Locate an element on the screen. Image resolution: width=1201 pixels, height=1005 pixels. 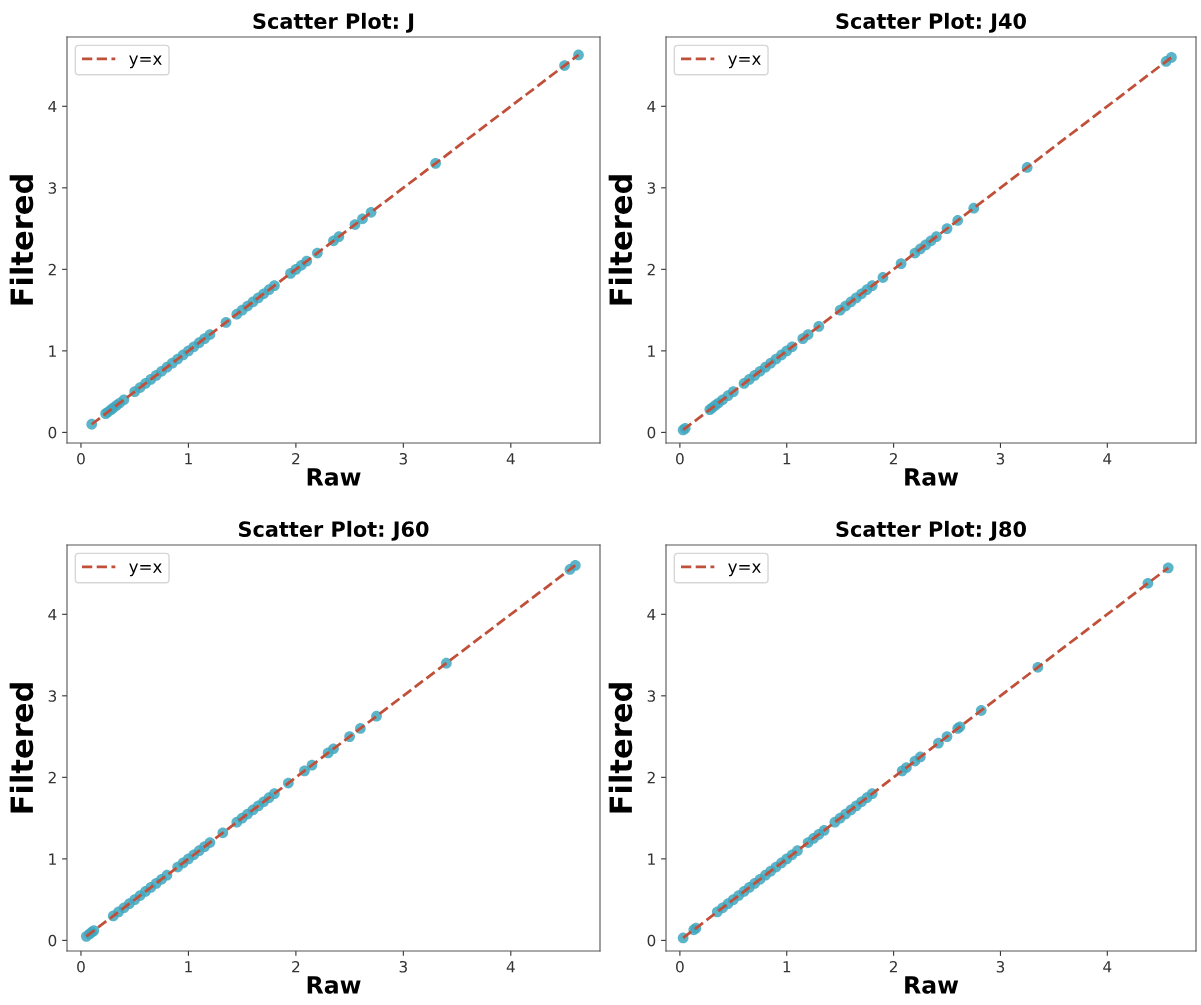
chart-title: Scatter Plot: J40 is located at coordinates (931, 22).